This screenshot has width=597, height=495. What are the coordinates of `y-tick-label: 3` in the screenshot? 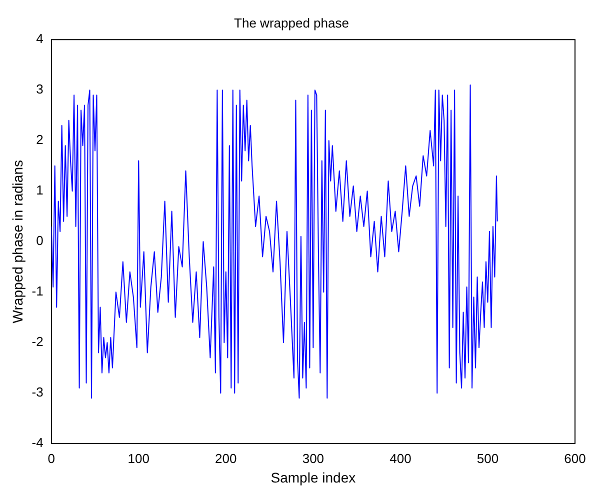 It's located at (40, 89).